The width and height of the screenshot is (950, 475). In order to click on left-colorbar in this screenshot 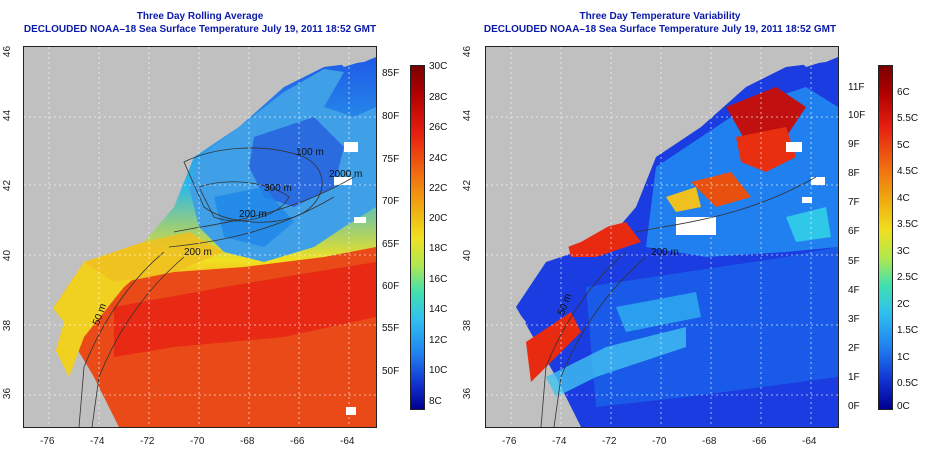, I will do `click(417, 237)`.